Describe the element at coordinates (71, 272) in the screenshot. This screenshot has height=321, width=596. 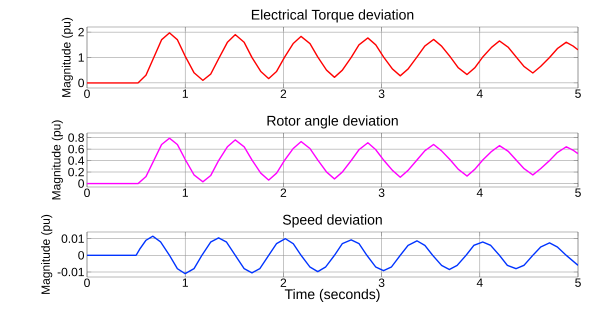
I see `y-tick-label: -0.01` at that location.